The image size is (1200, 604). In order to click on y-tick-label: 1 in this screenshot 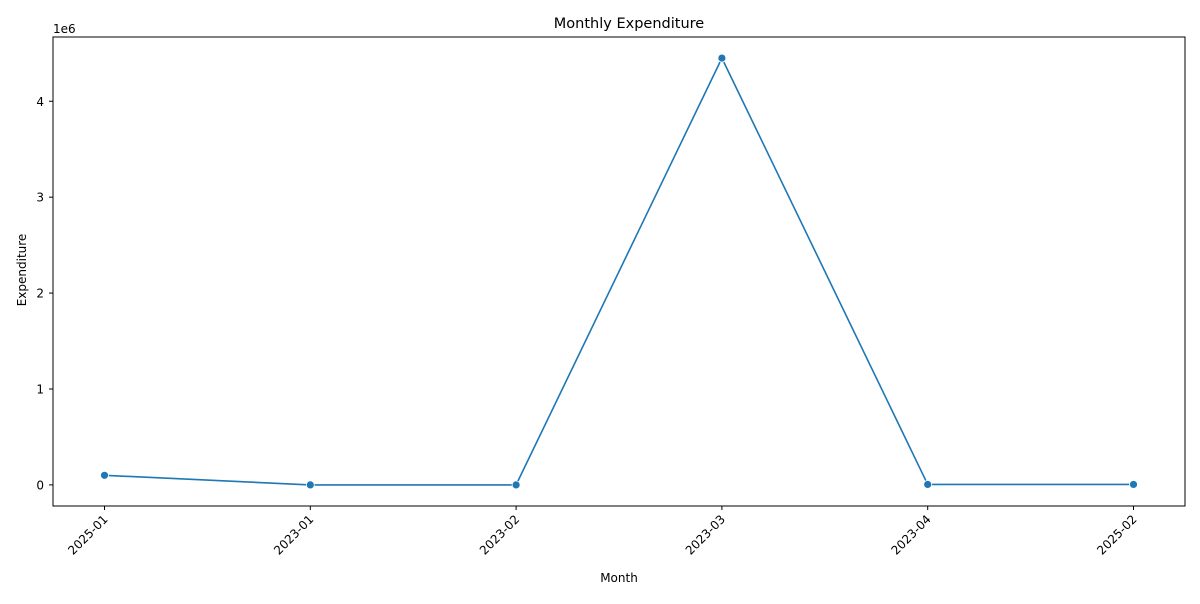, I will do `click(40, 389)`.